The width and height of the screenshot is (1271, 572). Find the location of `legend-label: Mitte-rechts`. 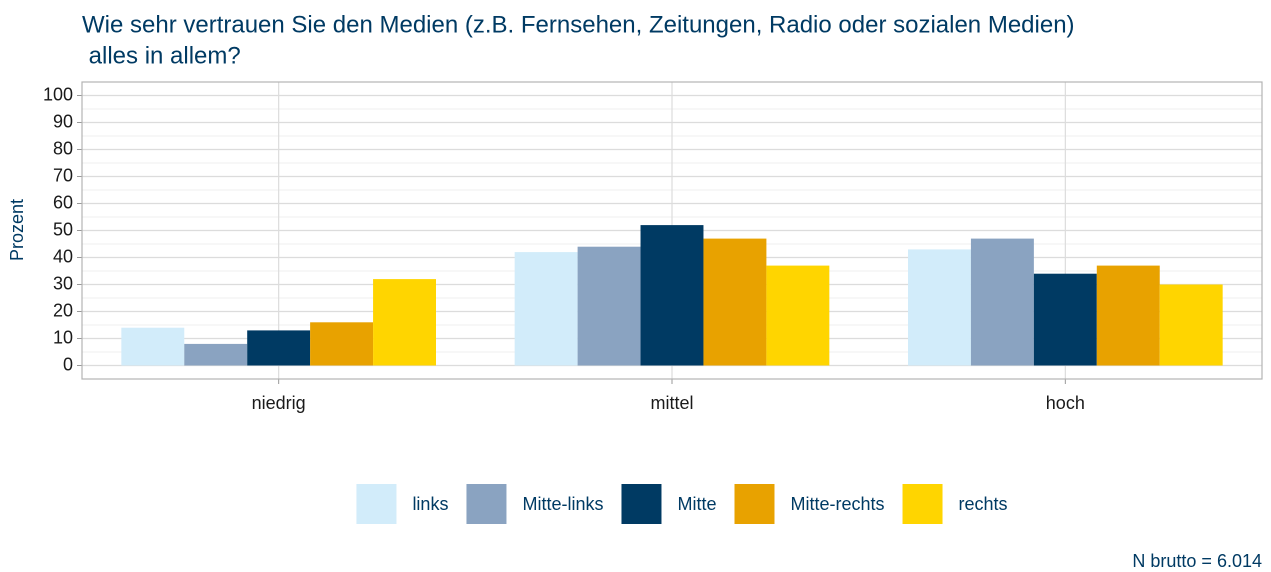

legend-label: Mitte-rechts is located at coordinates (837, 504).